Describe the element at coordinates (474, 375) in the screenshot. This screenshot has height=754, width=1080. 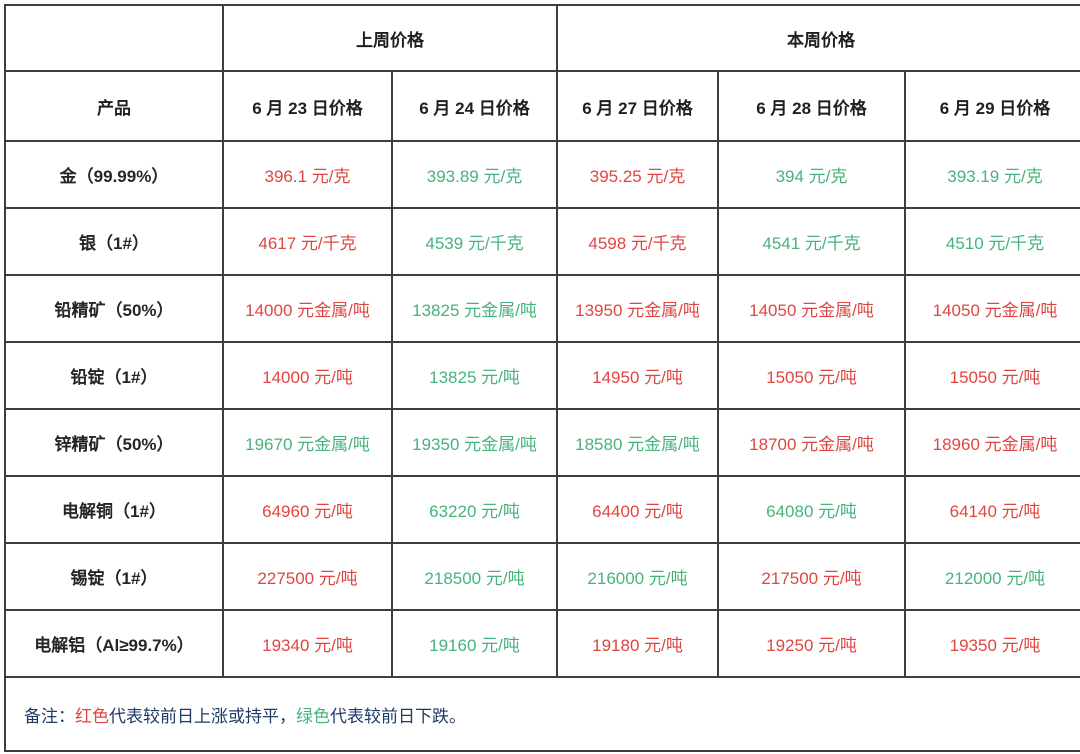
I see `price-cell: 13825 元/吨` at that location.